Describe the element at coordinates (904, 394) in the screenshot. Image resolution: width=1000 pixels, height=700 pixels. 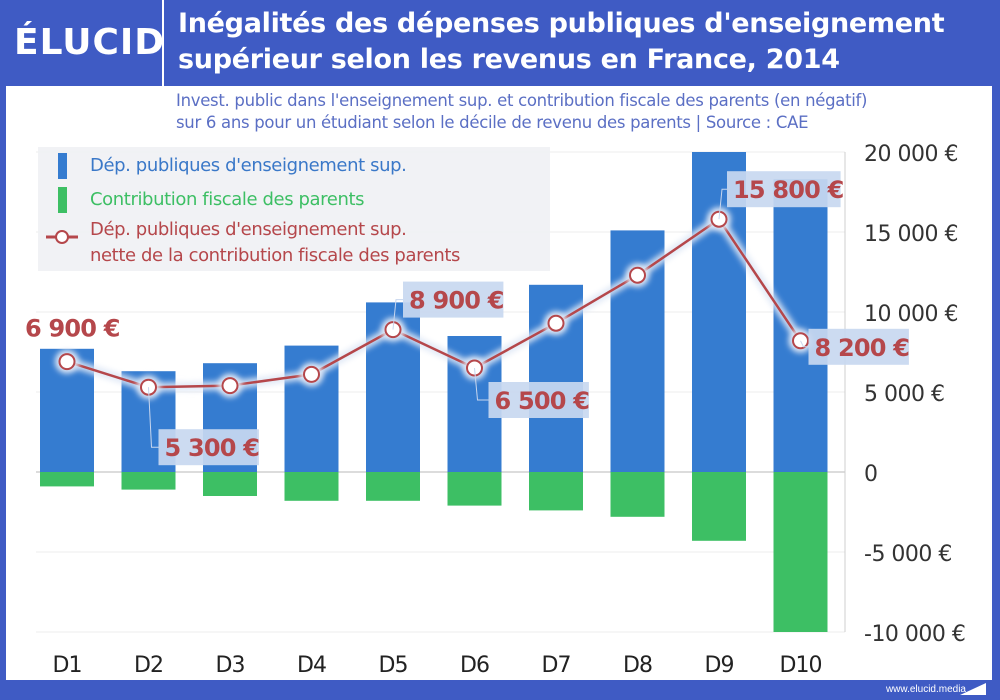
I see `y-tick-label: 5 000 €` at that location.